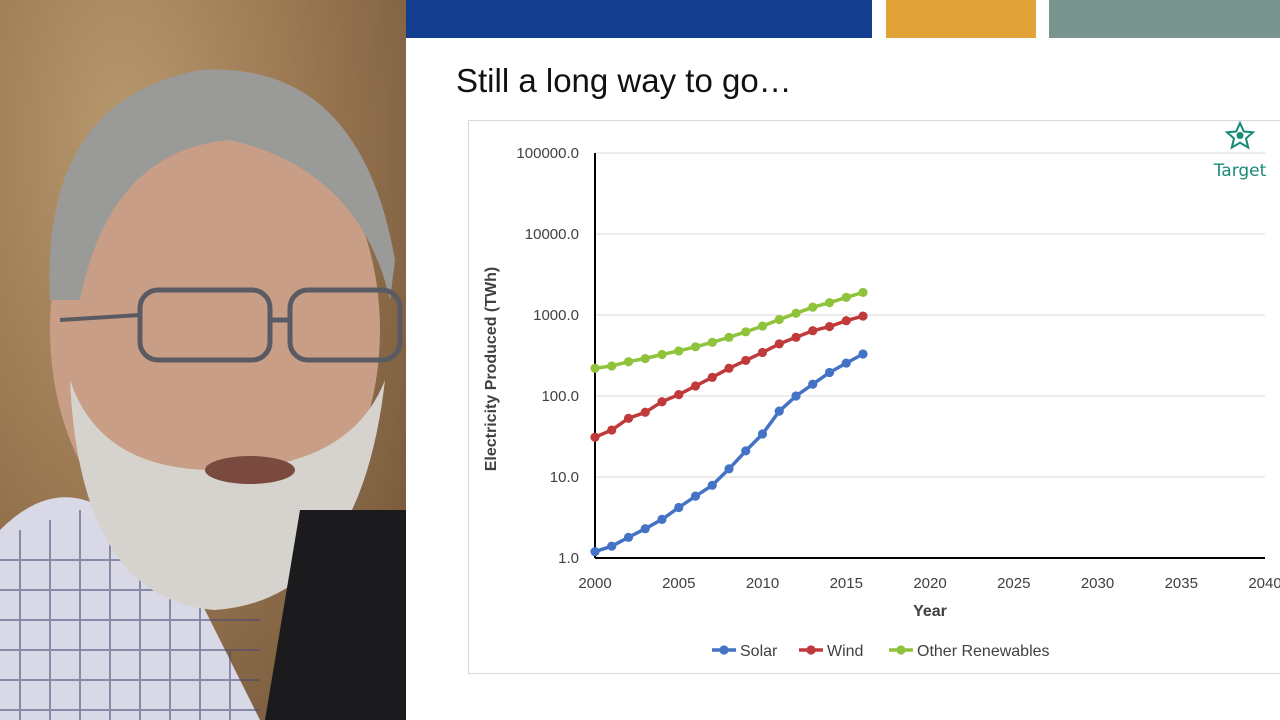 The height and width of the screenshot is (720, 1280). I want to click on series-other-renewables, so click(729, 330).